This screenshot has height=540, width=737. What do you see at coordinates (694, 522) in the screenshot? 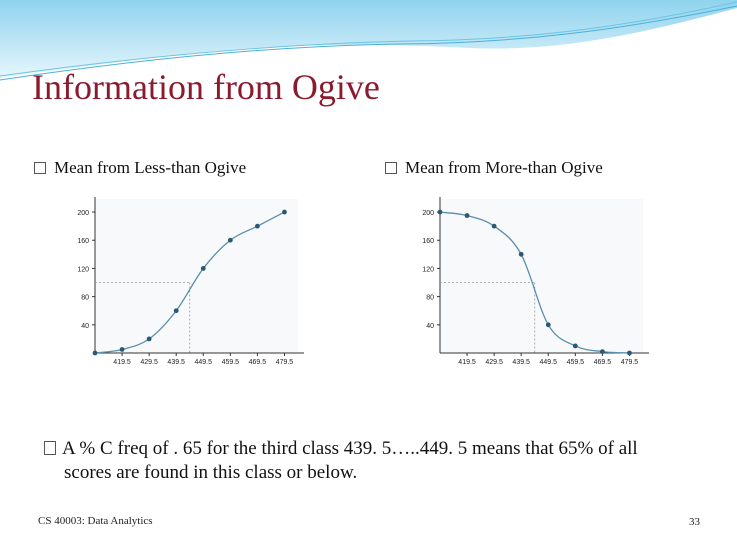
I see `footer-page-number: 33` at bounding box center [694, 522].